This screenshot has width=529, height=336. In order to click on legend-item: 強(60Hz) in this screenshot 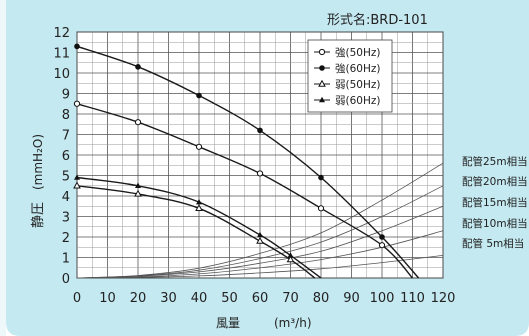, I will do `click(347, 68)`.